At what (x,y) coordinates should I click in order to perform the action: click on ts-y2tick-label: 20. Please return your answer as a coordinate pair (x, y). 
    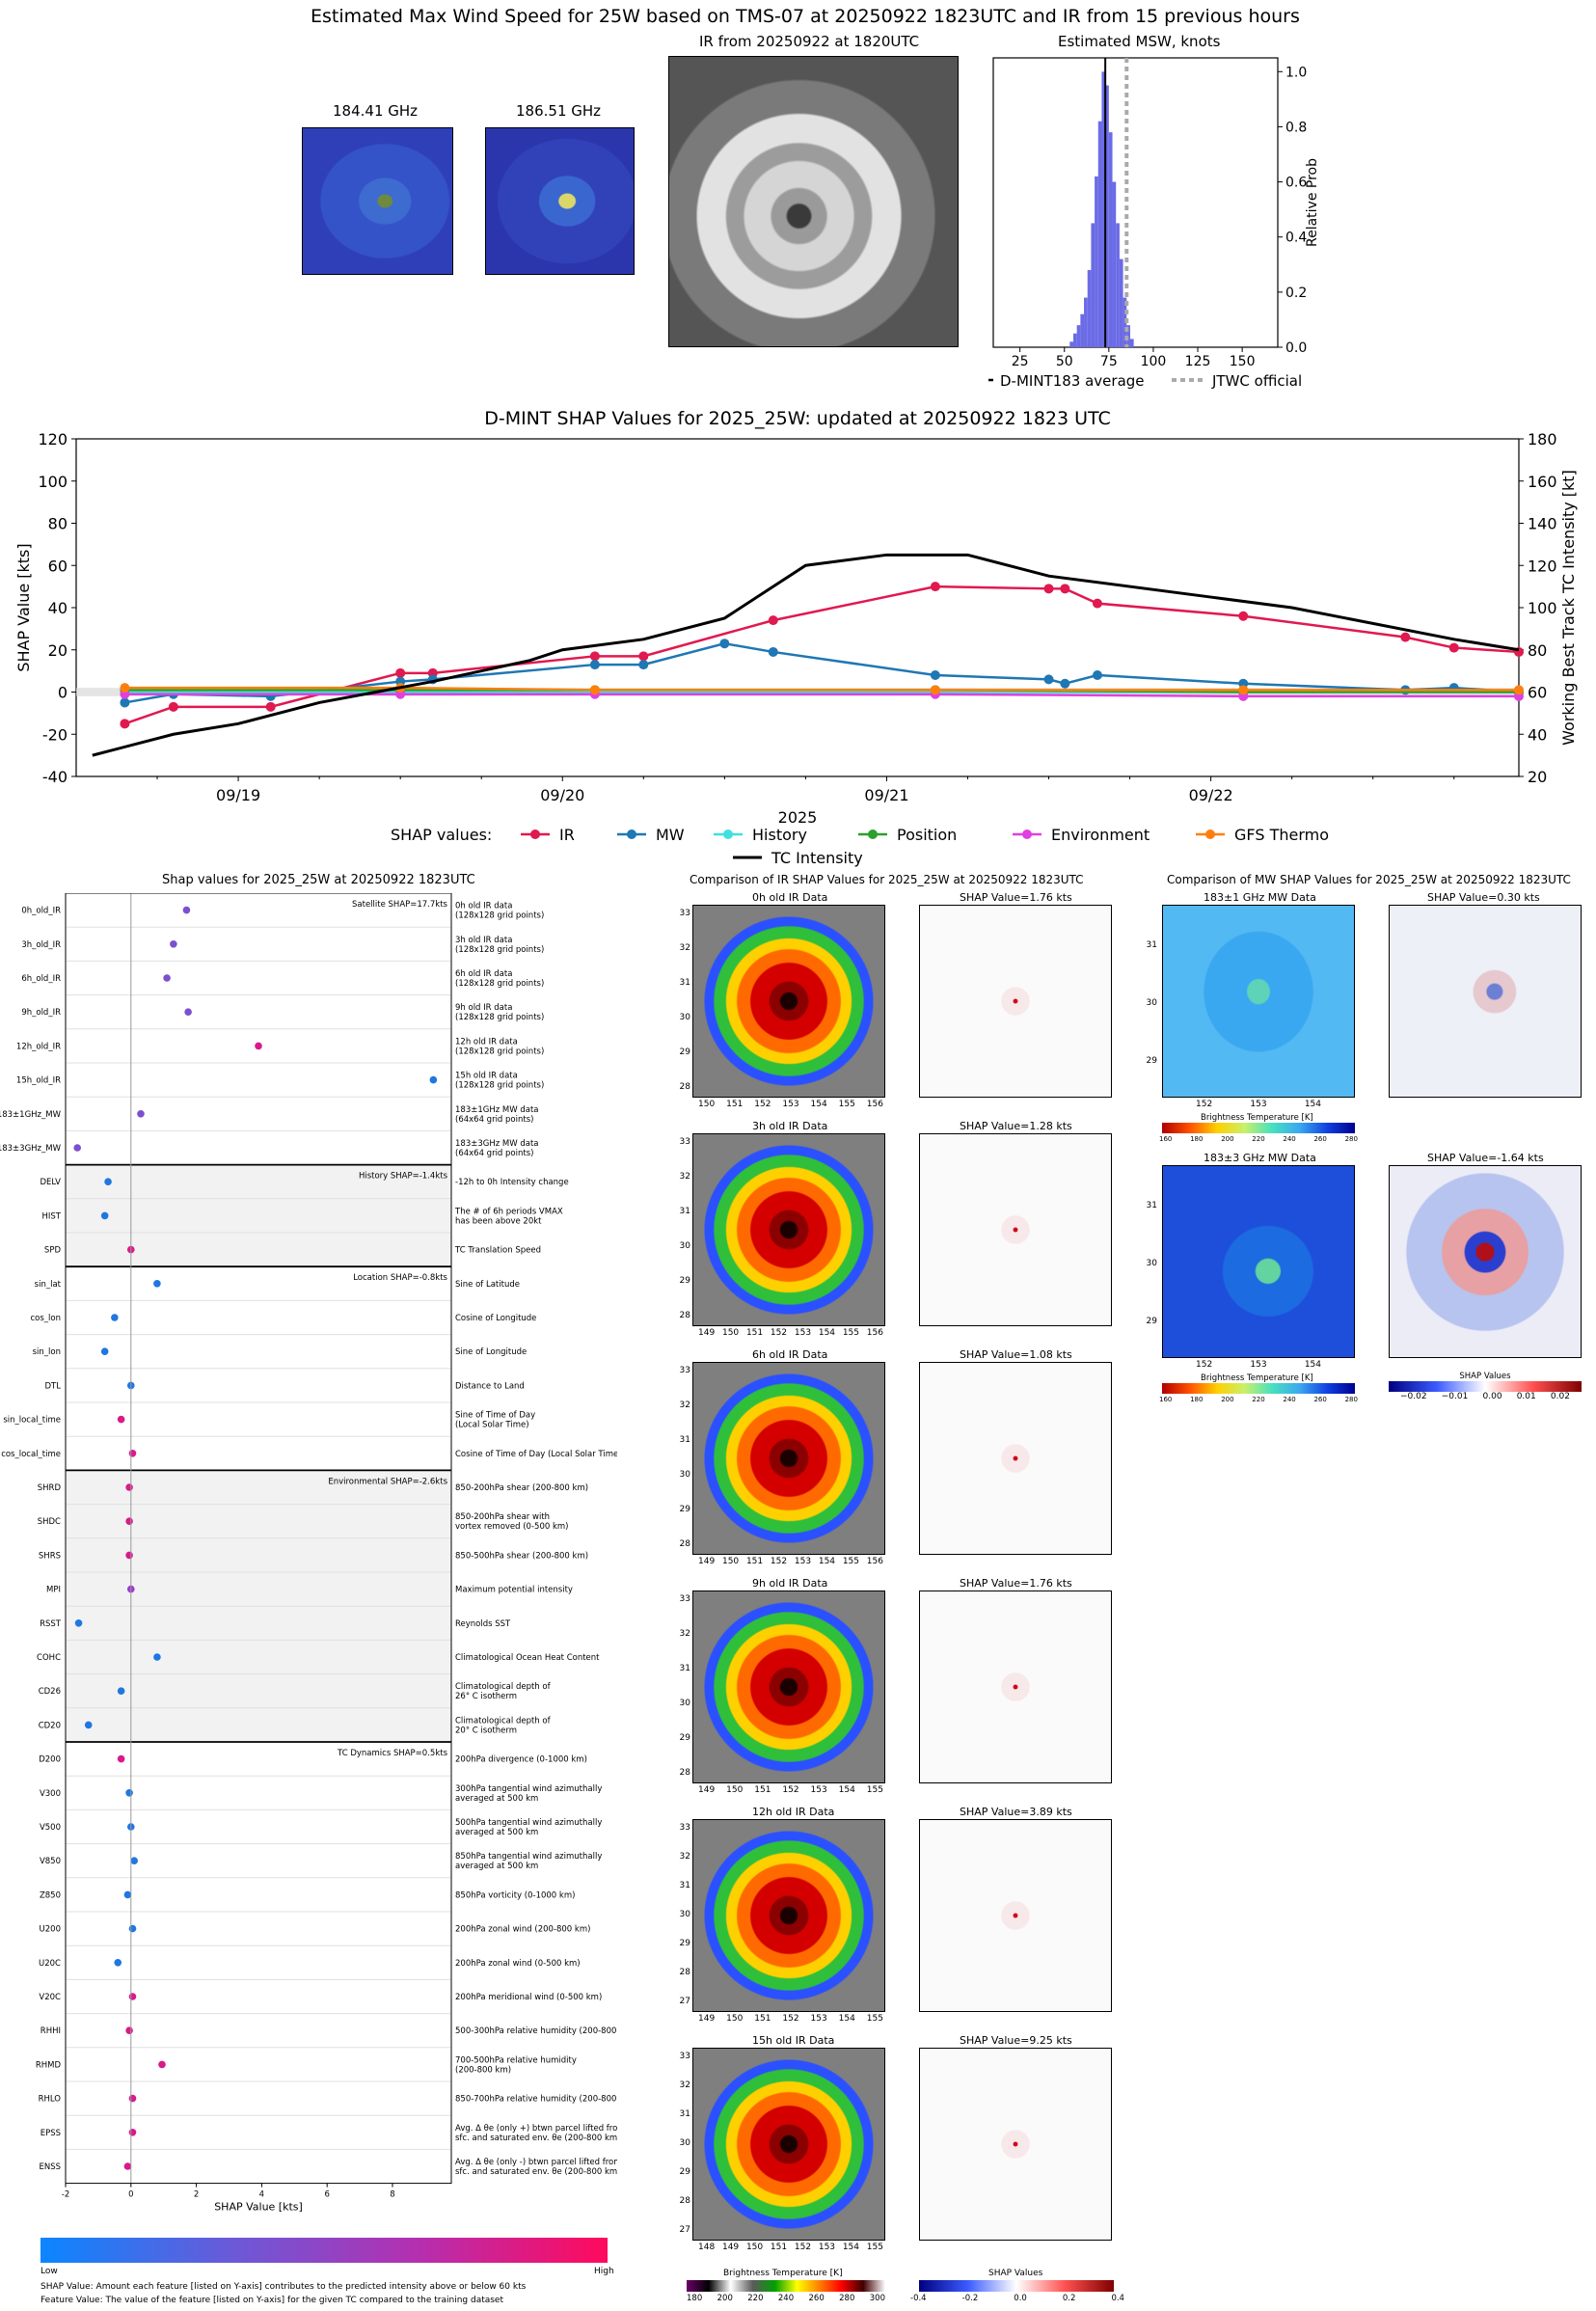
    Looking at the image, I should click on (1538, 777).